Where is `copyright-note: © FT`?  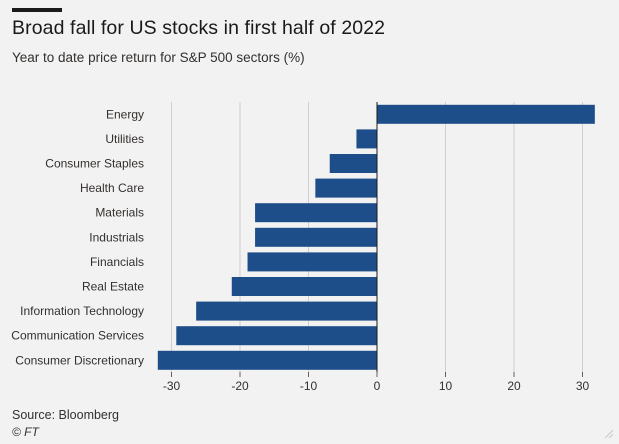
copyright-note: © FT is located at coordinates (25, 432).